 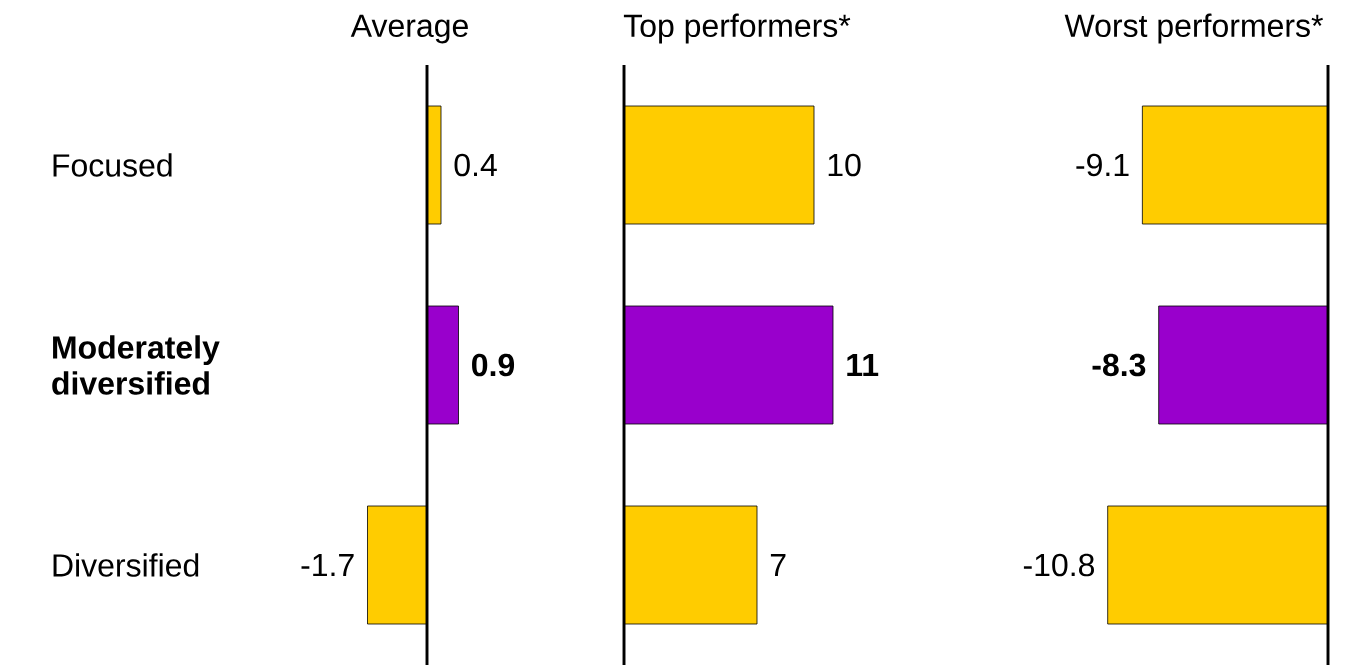 What do you see at coordinates (475, 165) in the screenshot?
I see `data-label: 0.4` at bounding box center [475, 165].